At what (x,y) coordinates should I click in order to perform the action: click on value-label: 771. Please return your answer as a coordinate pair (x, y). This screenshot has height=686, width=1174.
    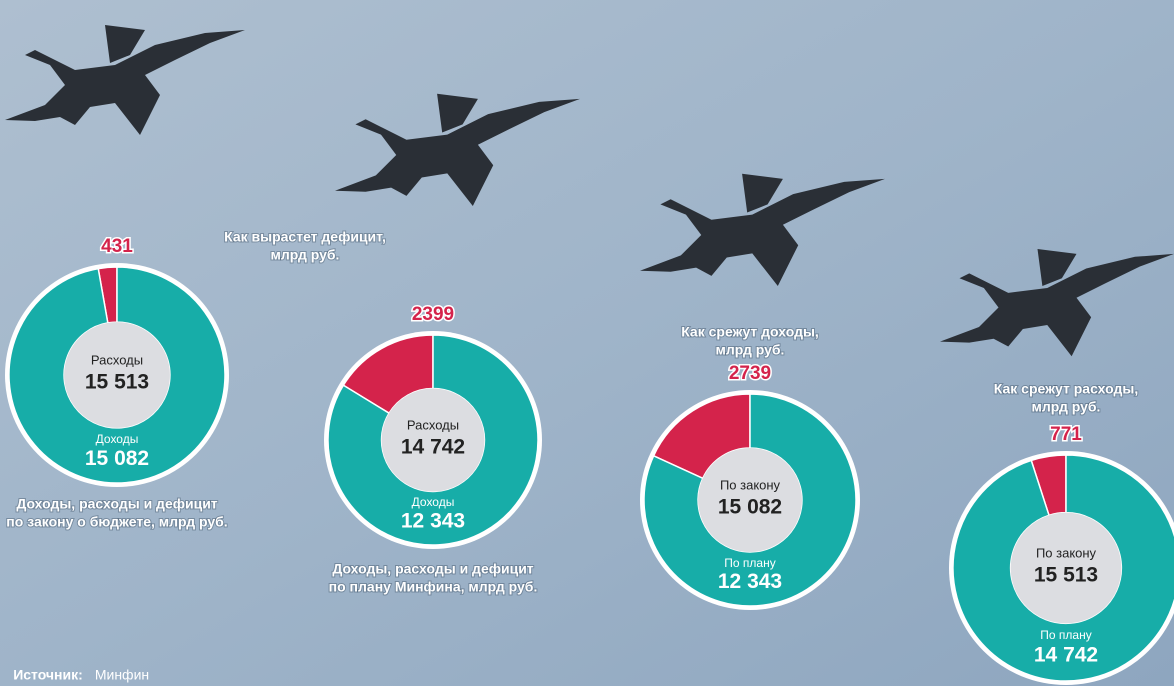
    Looking at the image, I should click on (1066, 434).